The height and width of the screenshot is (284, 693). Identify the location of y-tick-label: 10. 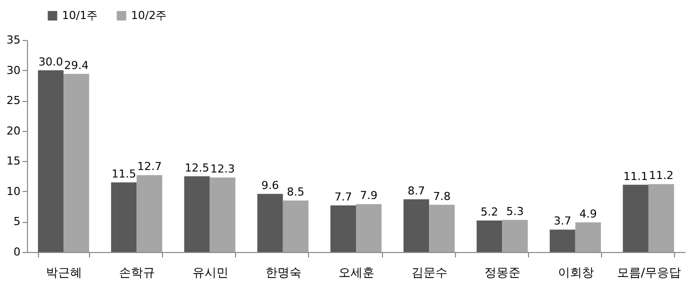
(13, 191).